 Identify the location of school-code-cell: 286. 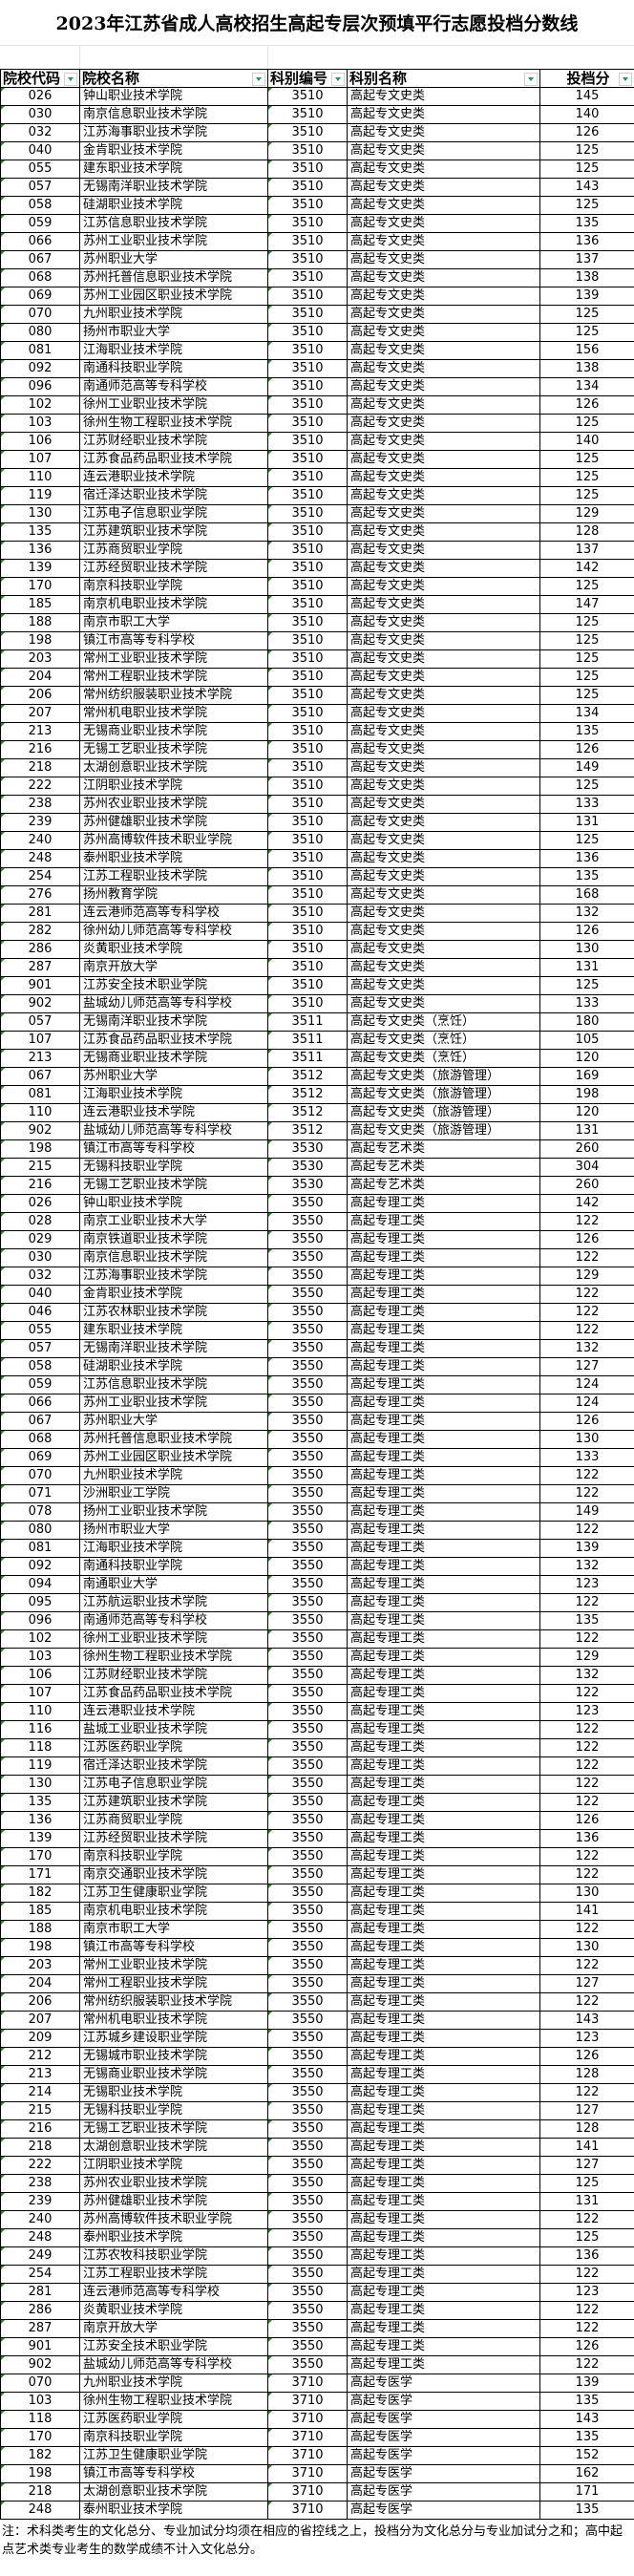
(40, 950).